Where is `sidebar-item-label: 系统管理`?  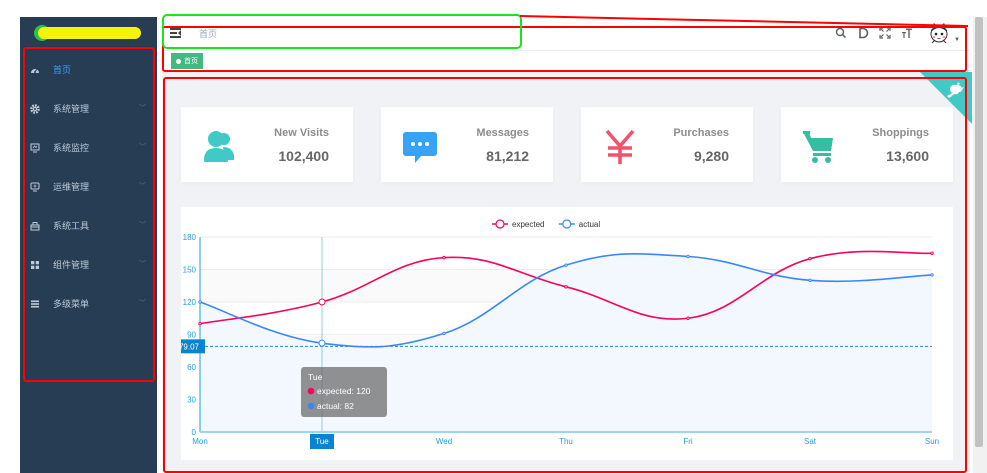
sidebar-item-label: 系统管理 is located at coordinates (71, 109).